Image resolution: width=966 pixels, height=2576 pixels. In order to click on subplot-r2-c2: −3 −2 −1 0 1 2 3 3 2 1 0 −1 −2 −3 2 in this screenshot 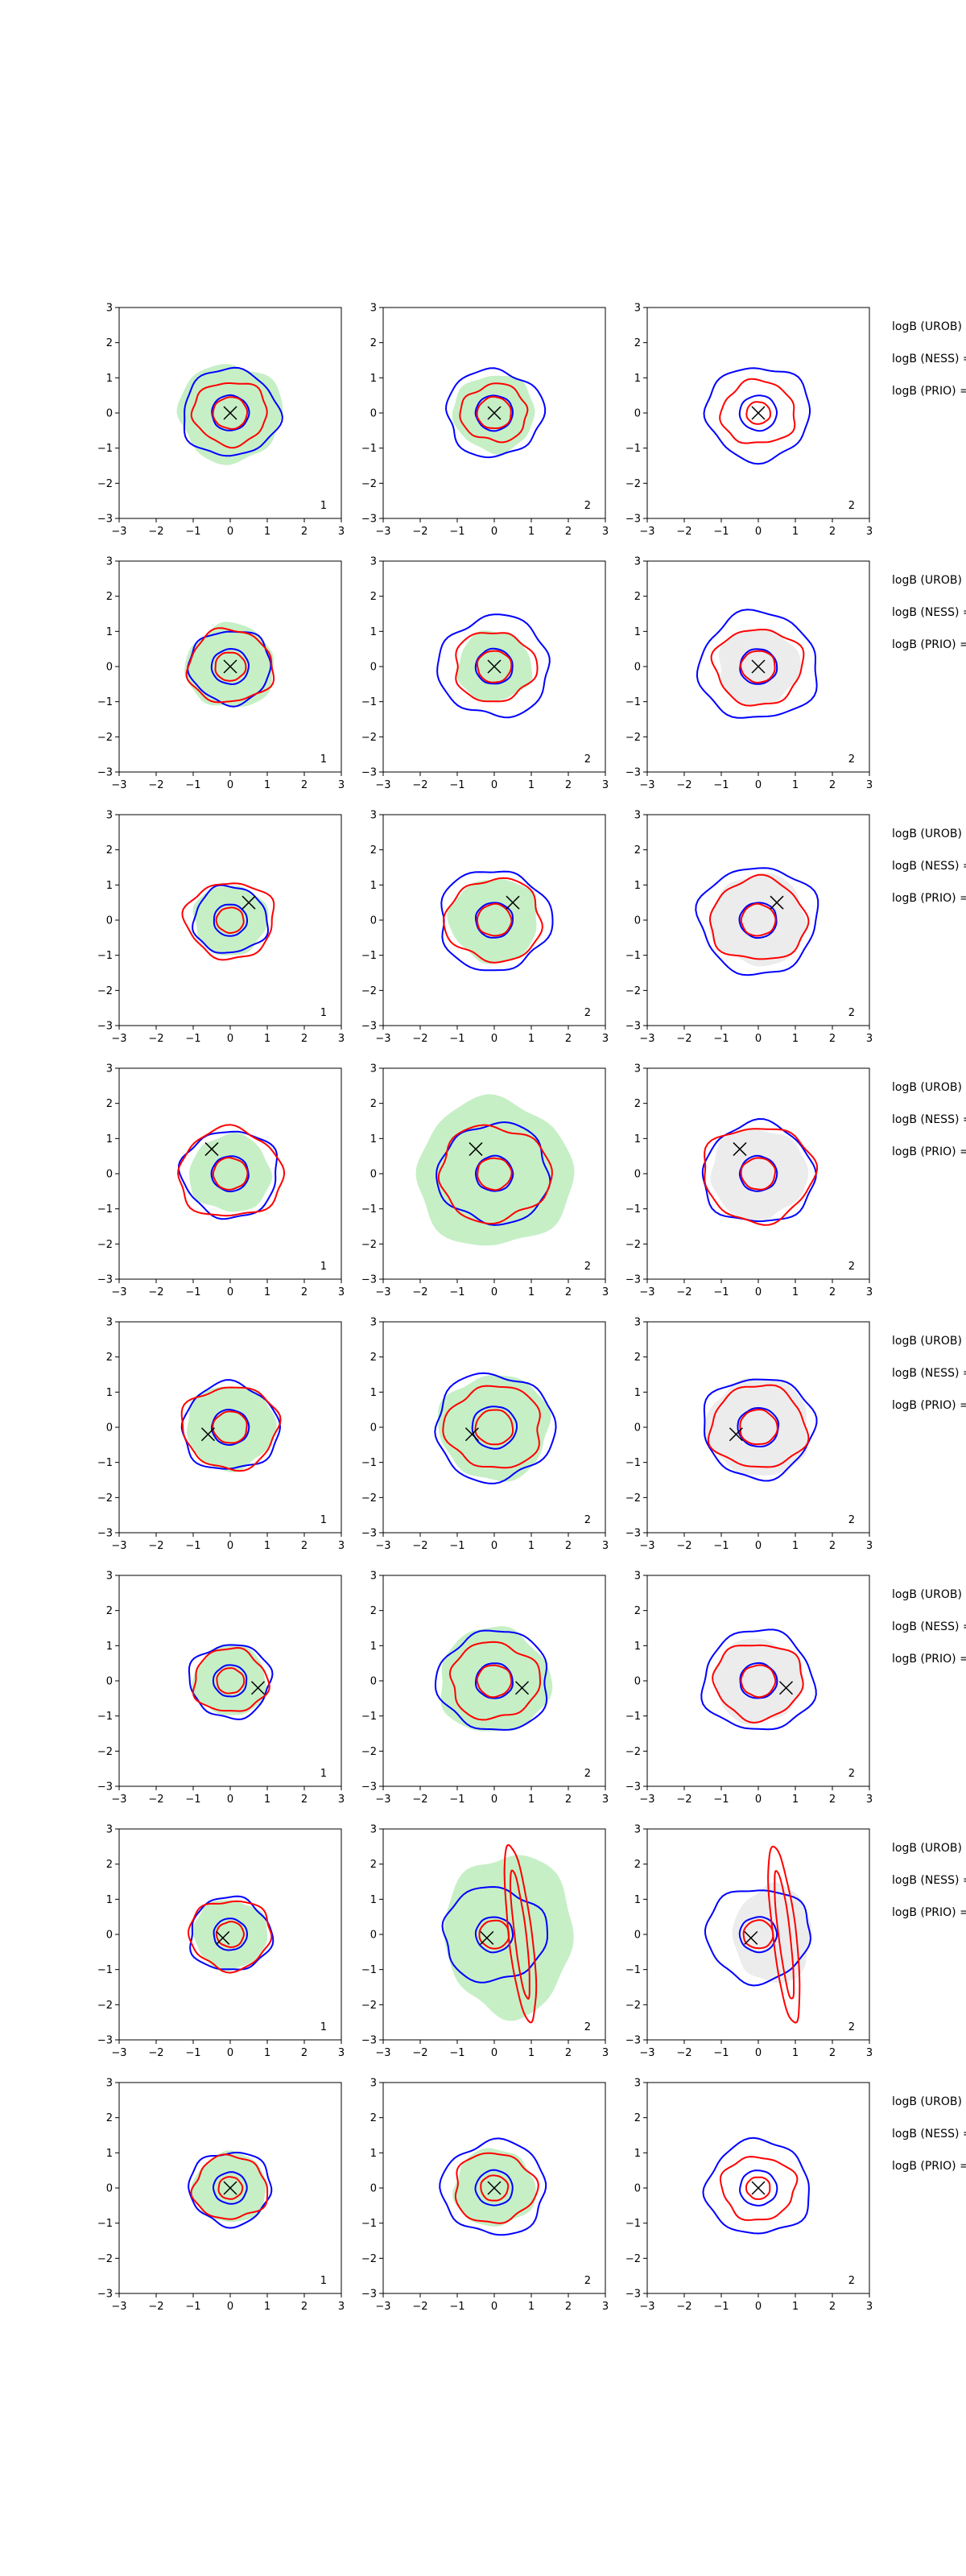, I will do `click(485, 674)`.